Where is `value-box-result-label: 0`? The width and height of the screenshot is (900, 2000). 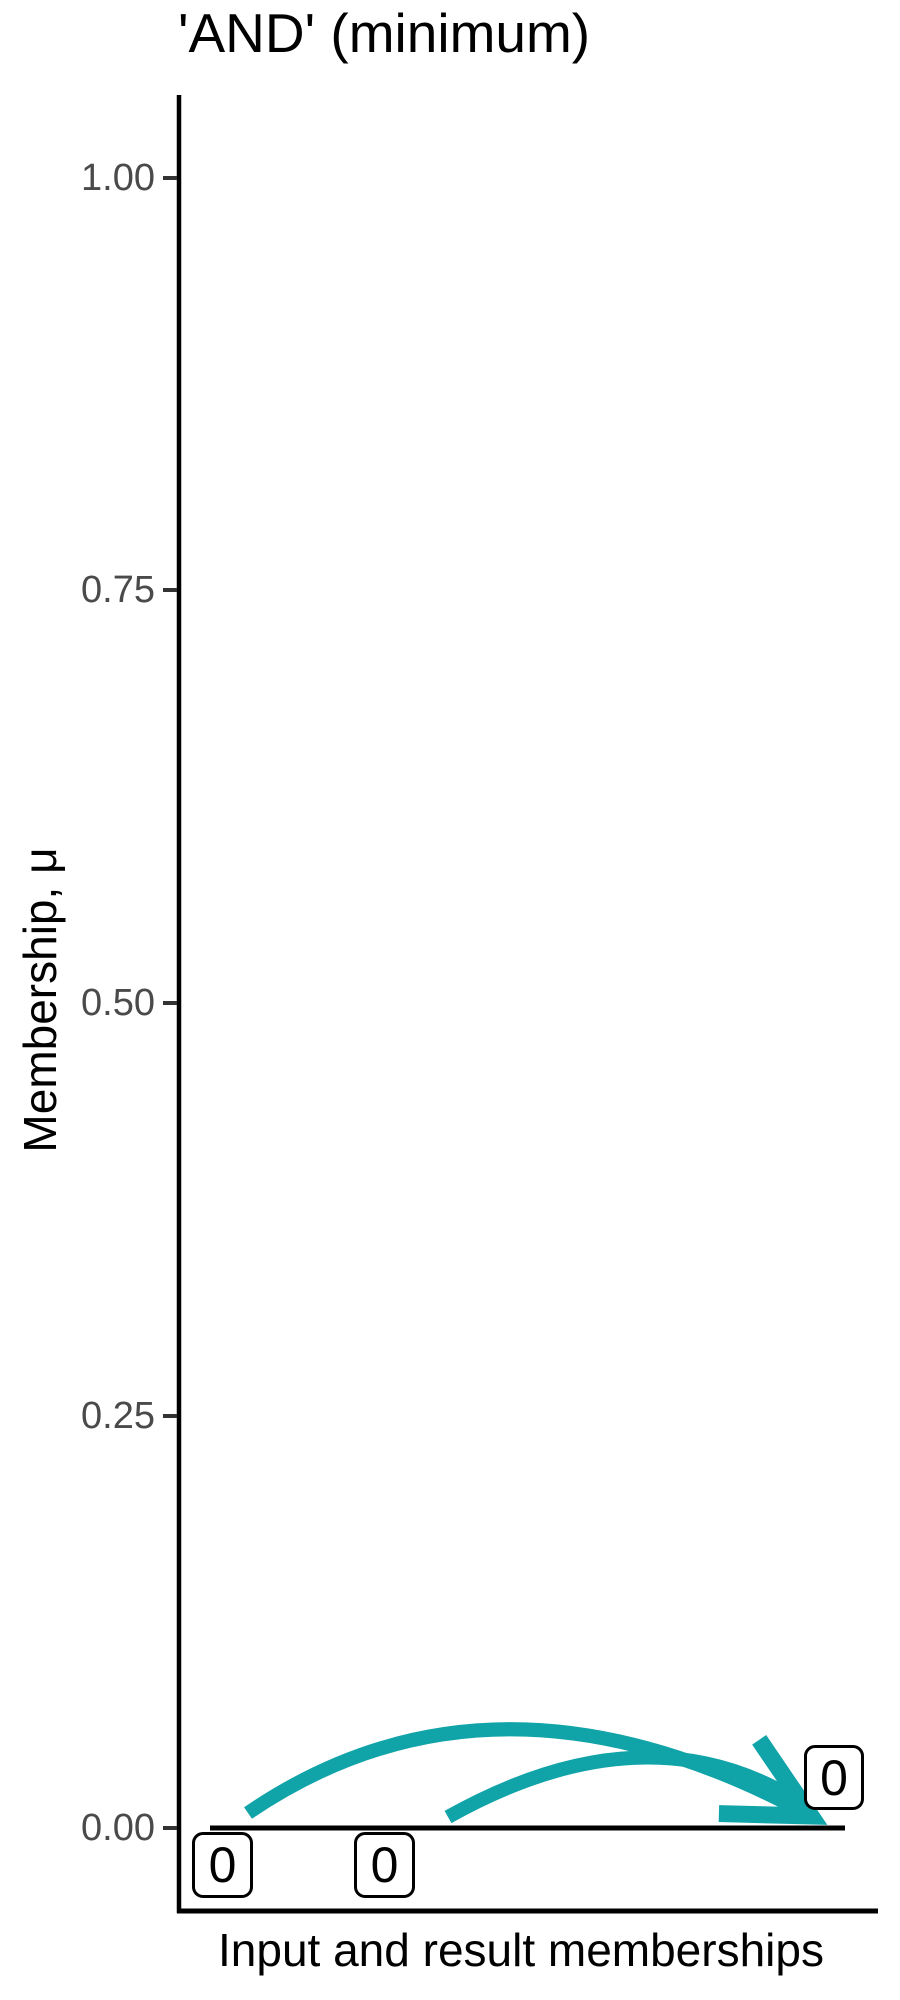 value-box-result-label: 0 is located at coordinates (834, 1777).